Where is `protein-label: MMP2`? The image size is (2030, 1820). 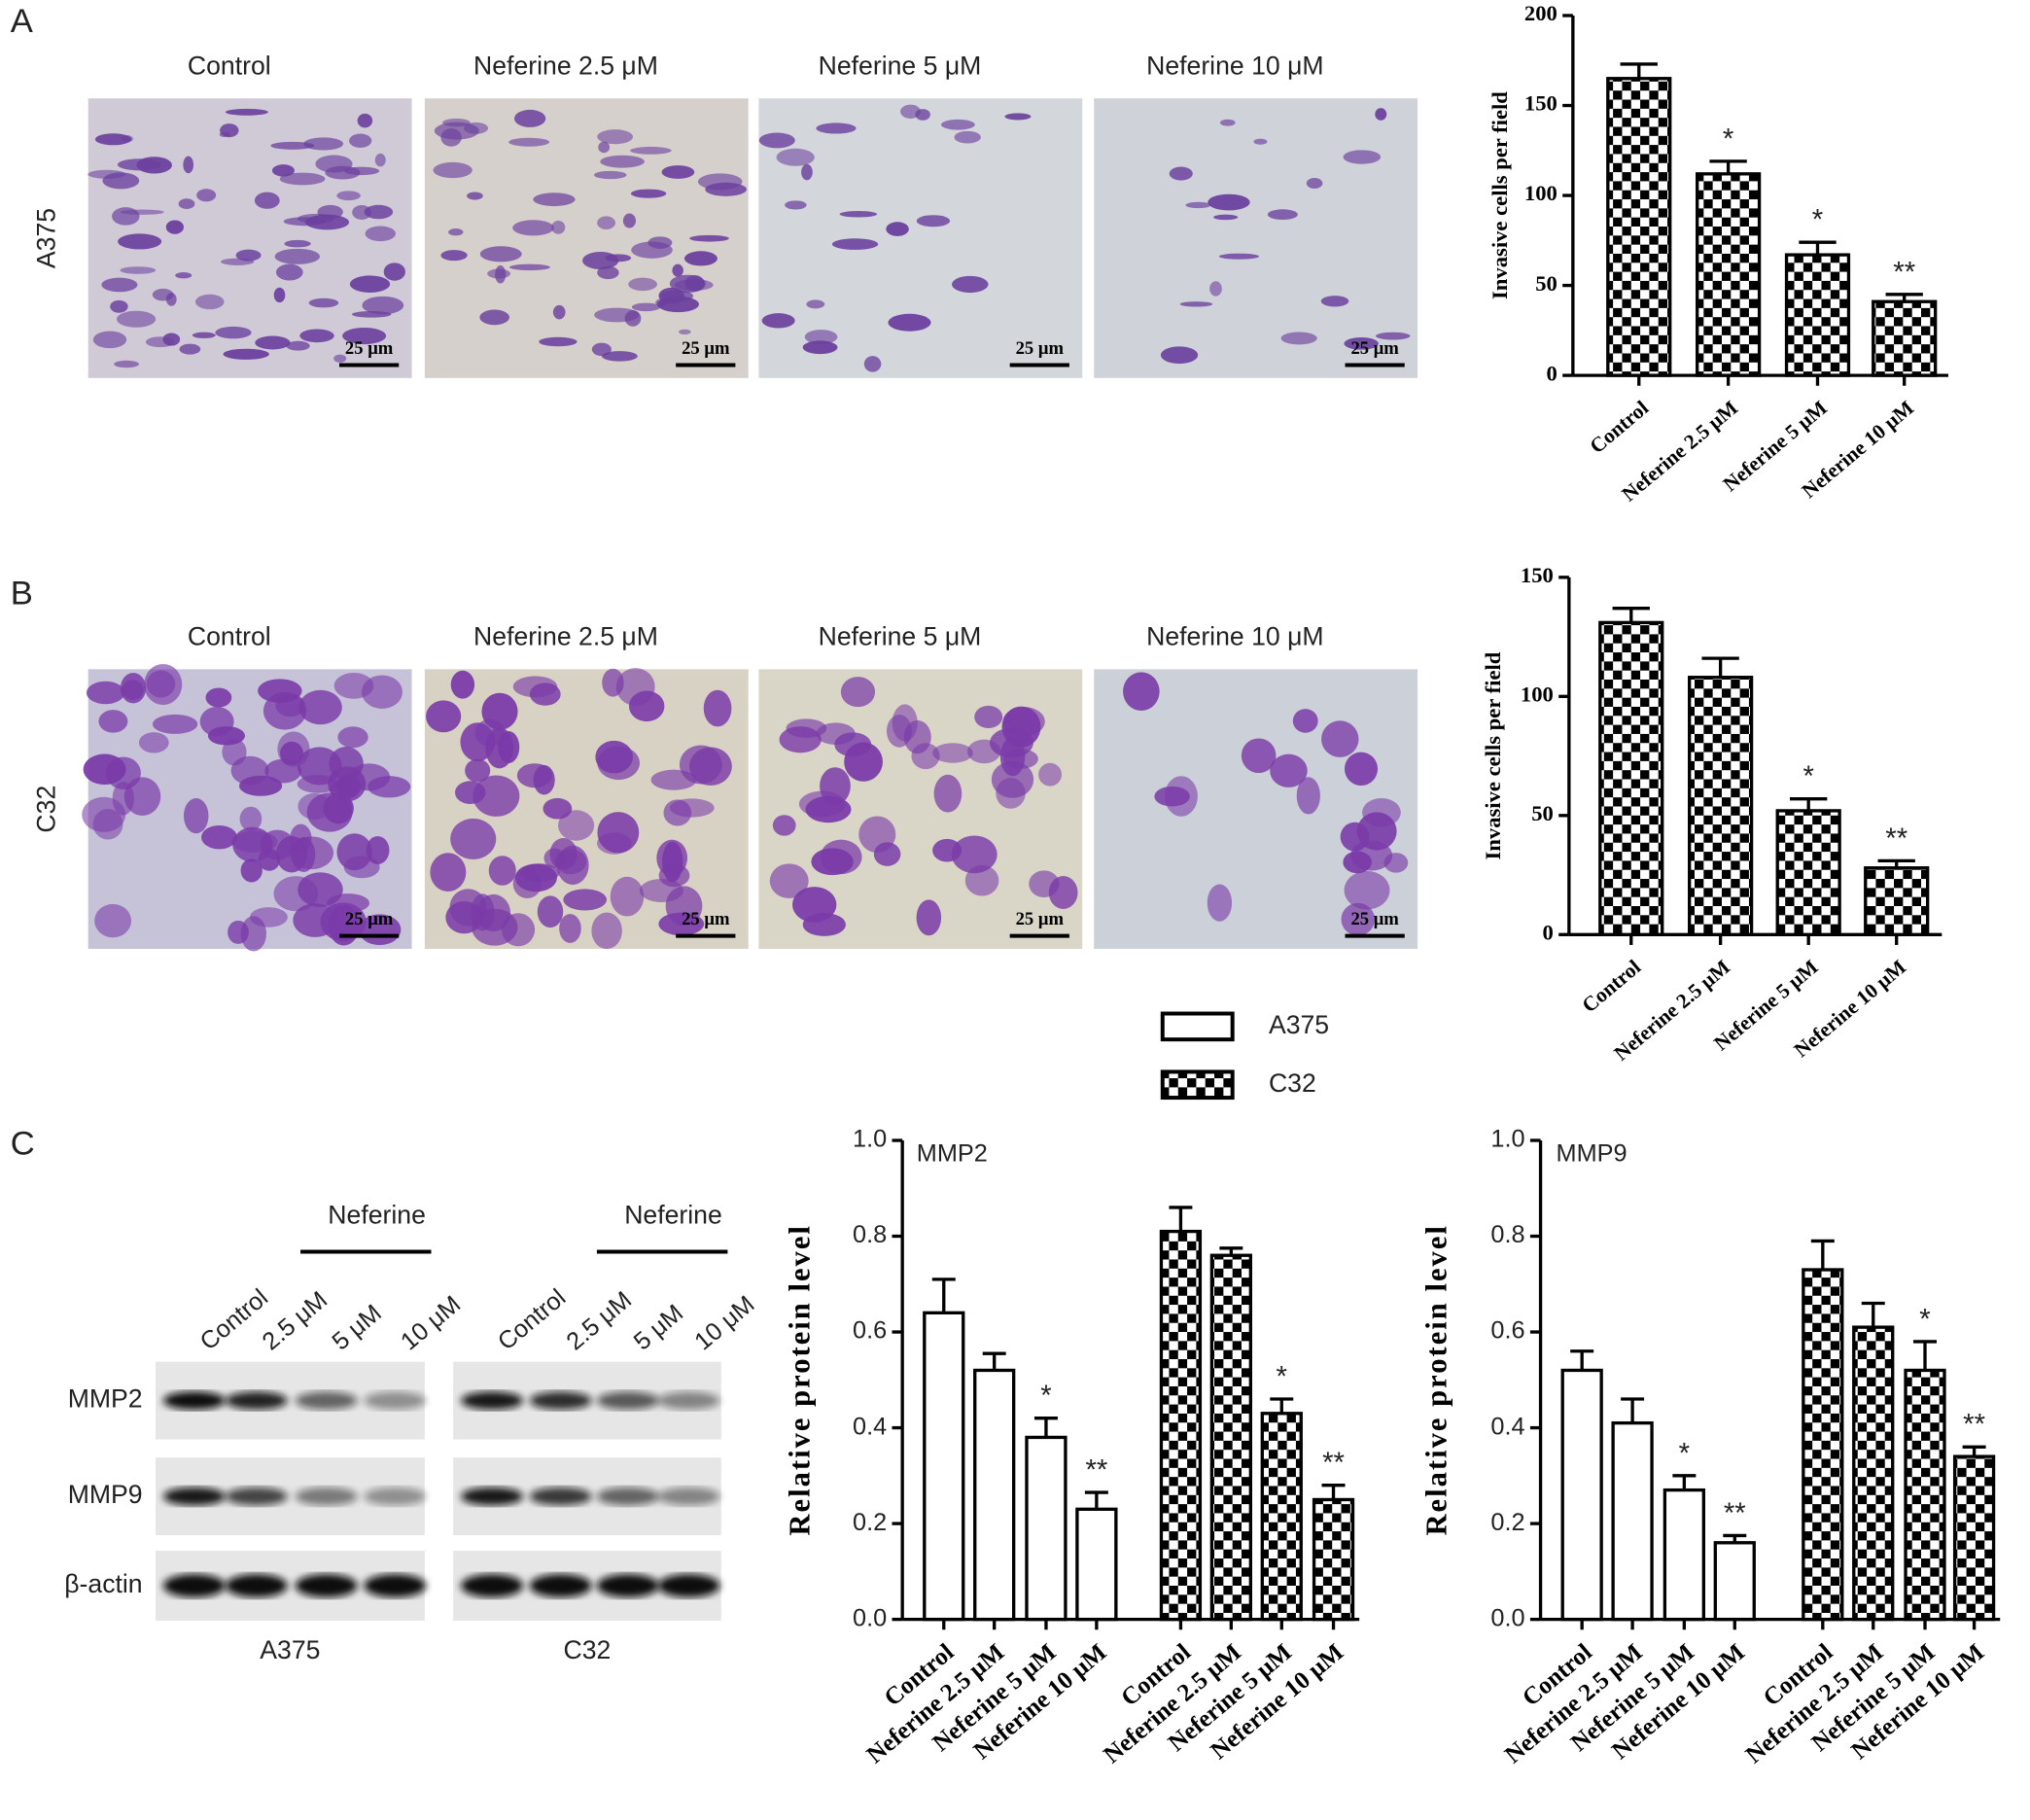
protein-label: MMP2 is located at coordinates (105, 1399).